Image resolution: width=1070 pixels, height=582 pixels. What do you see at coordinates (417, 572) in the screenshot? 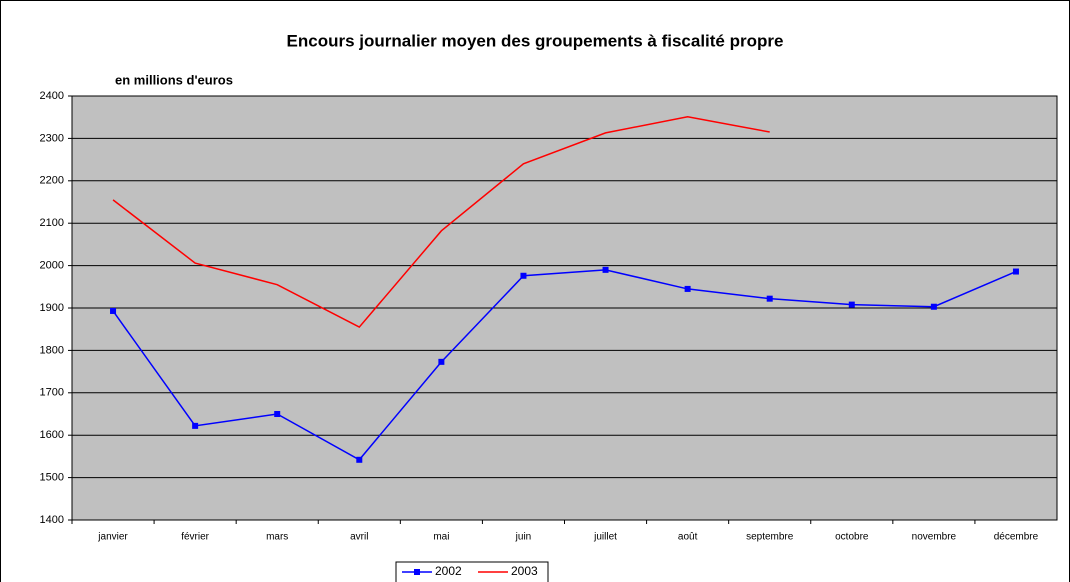
I see `legend-marker` at bounding box center [417, 572].